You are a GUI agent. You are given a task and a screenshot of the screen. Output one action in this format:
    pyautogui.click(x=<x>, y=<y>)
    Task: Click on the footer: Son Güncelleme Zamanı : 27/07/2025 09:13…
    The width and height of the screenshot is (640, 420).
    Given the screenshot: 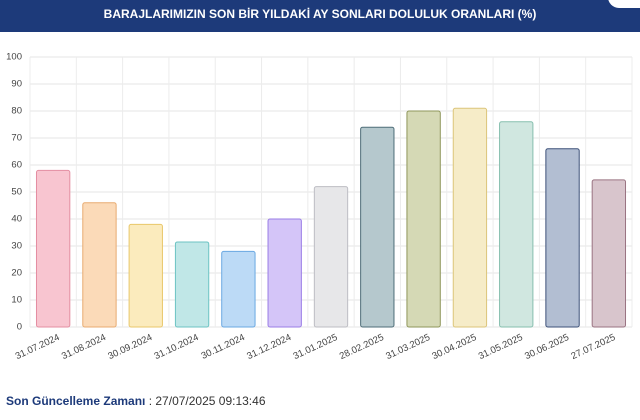 What is the action you would take?
    pyautogui.click(x=136, y=401)
    